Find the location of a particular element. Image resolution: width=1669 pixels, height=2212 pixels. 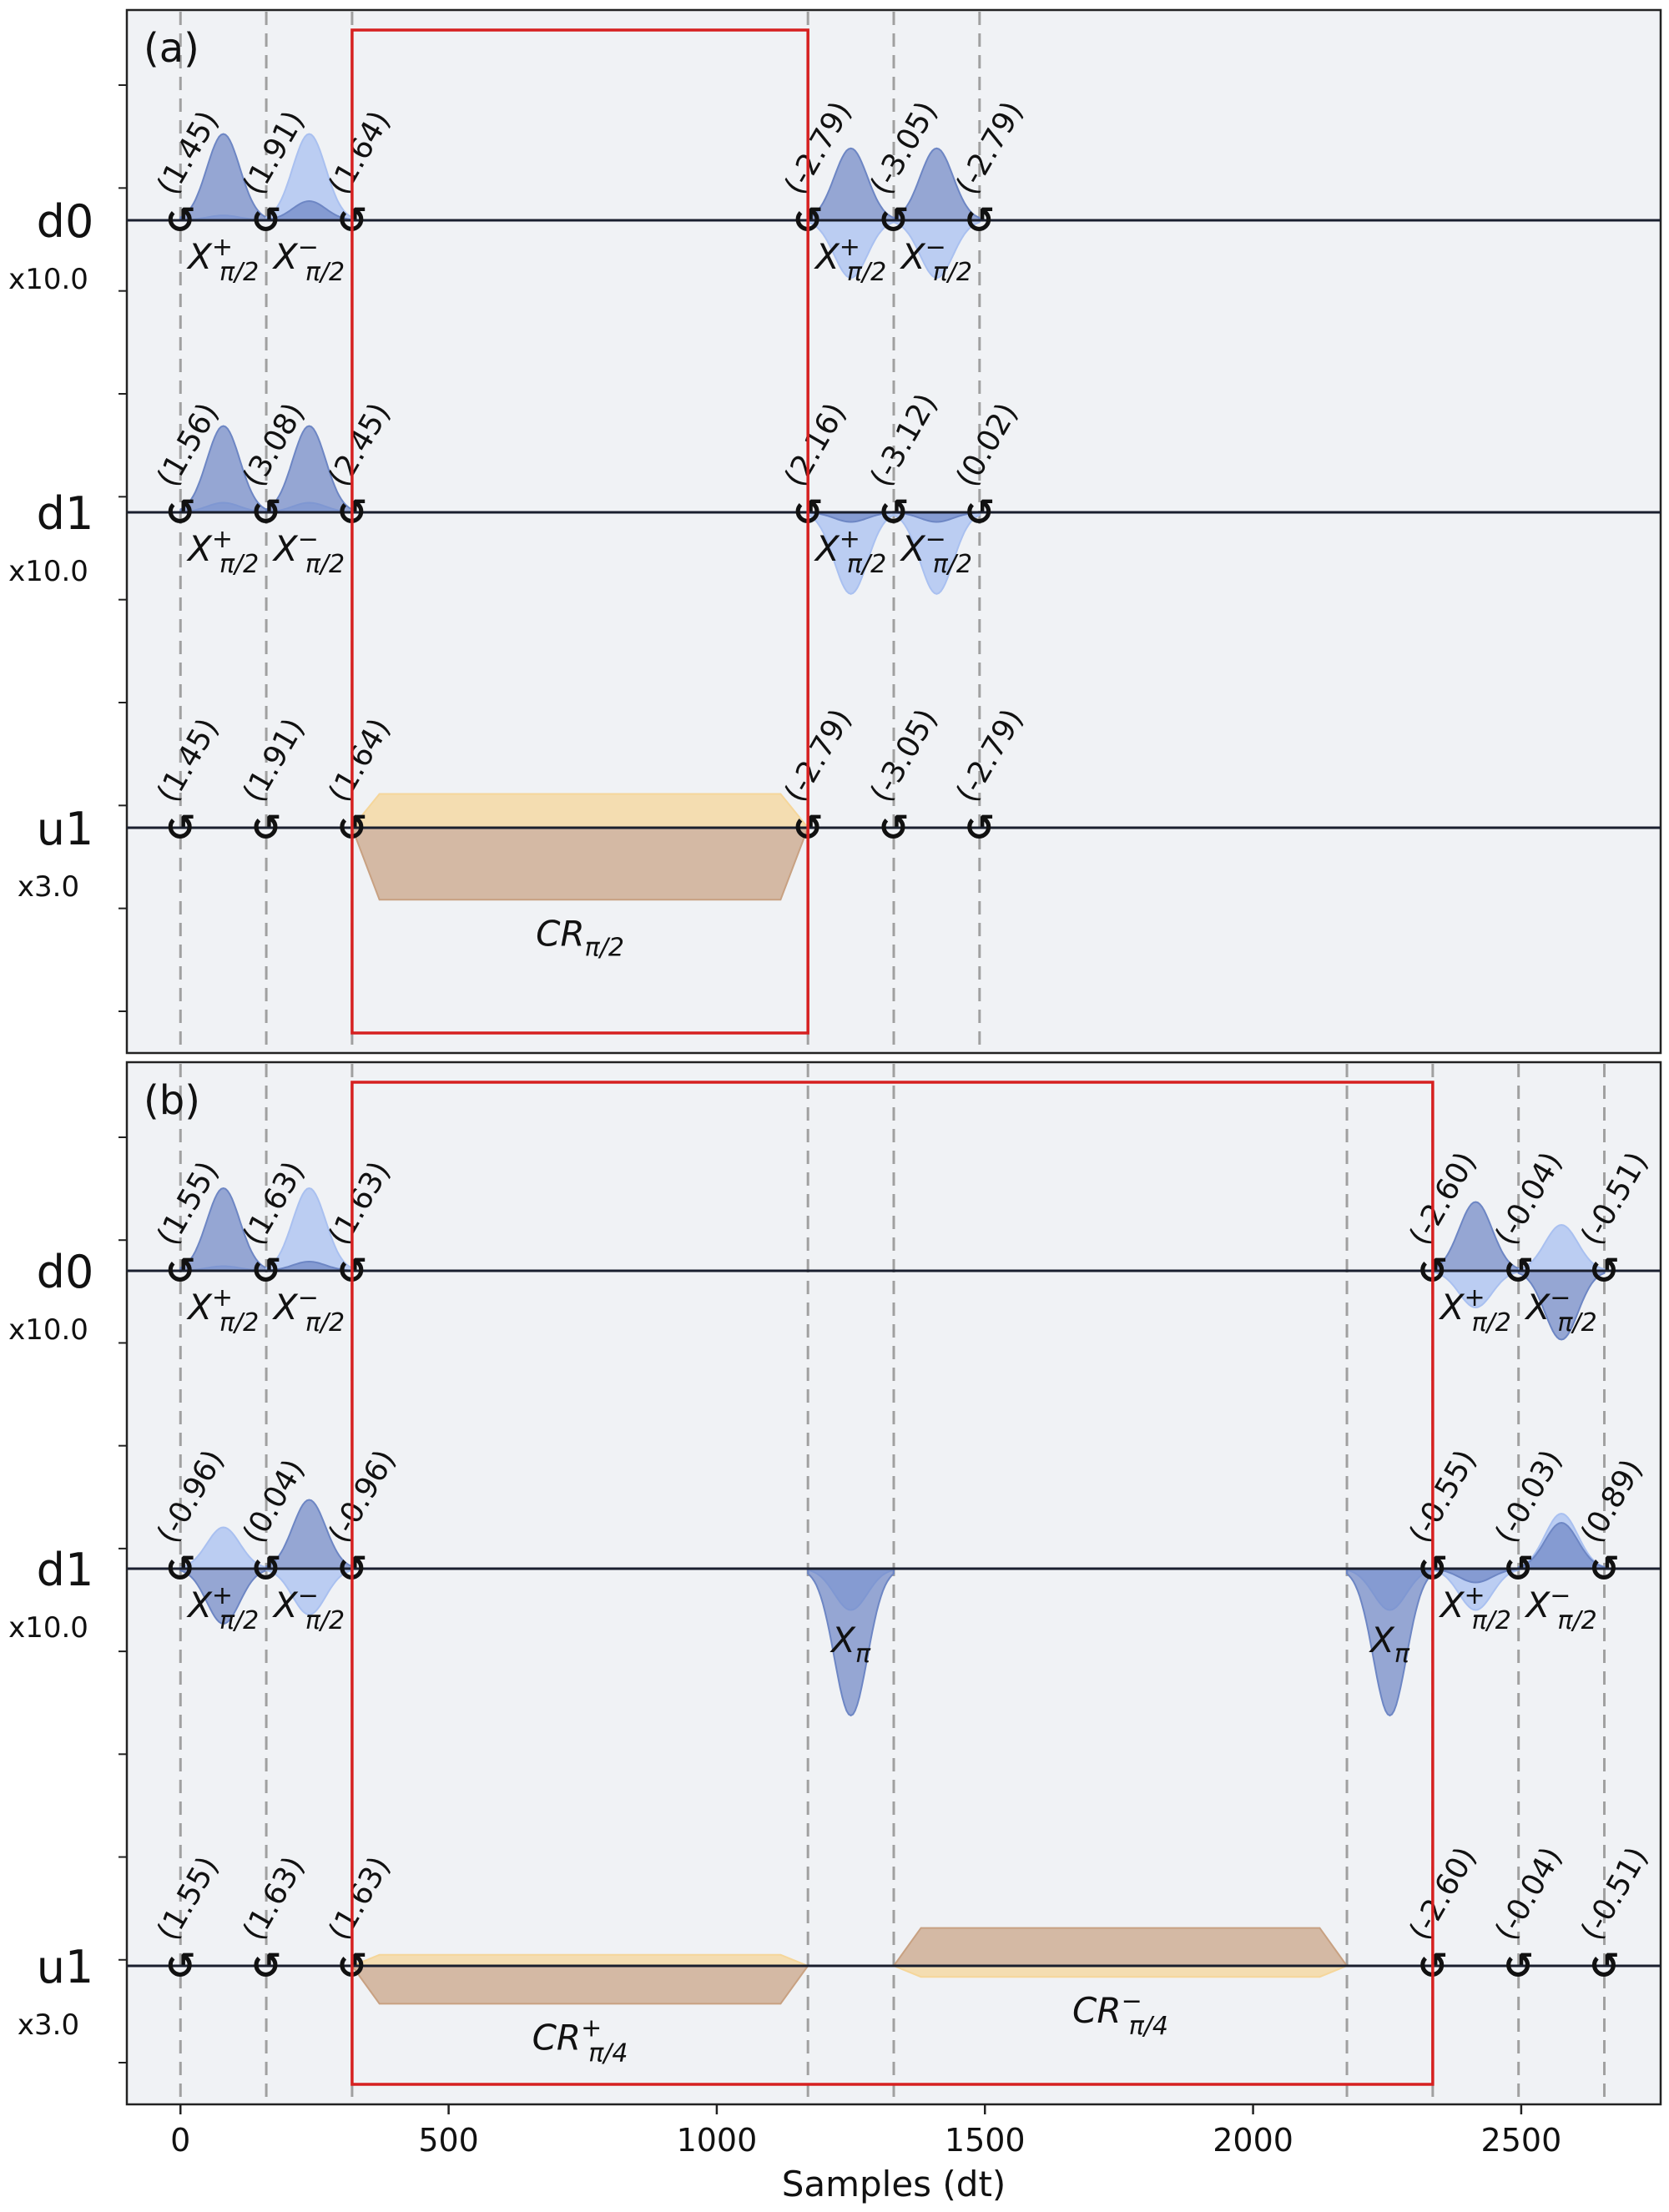

pulse-d1-5: X− π/2 is located at coordinates (1561, 1574).